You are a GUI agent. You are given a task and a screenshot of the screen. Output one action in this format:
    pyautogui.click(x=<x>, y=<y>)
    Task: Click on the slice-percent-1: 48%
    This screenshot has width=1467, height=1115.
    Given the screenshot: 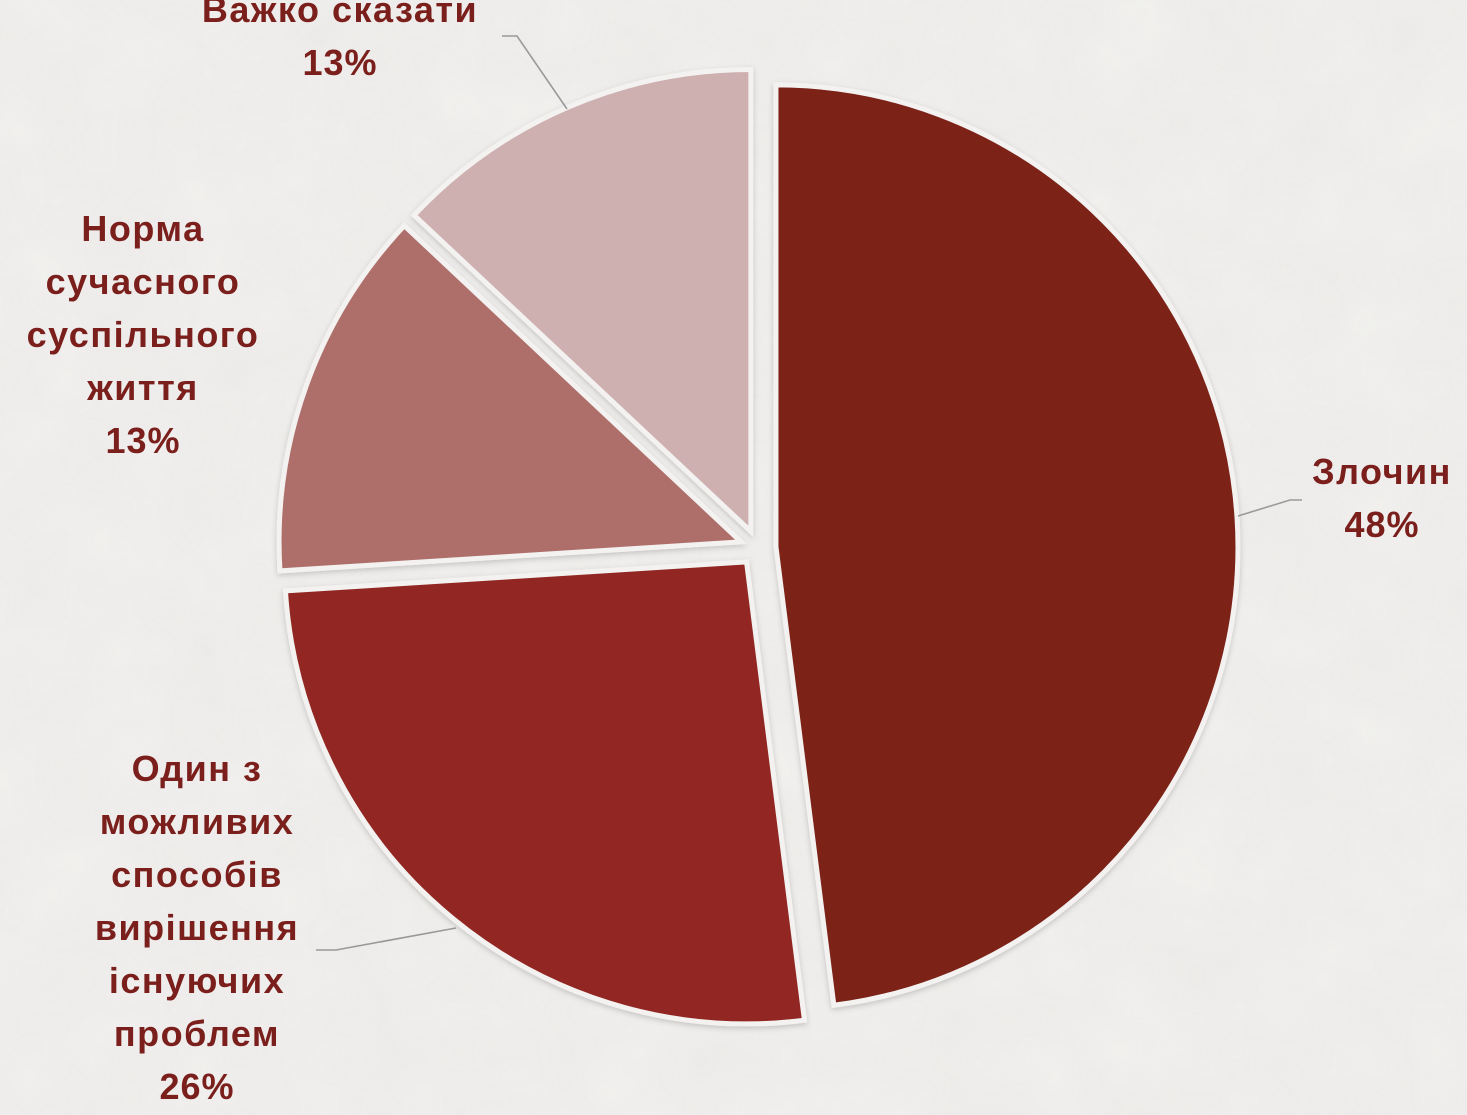 What is the action you would take?
    pyautogui.click(x=1381, y=524)
    